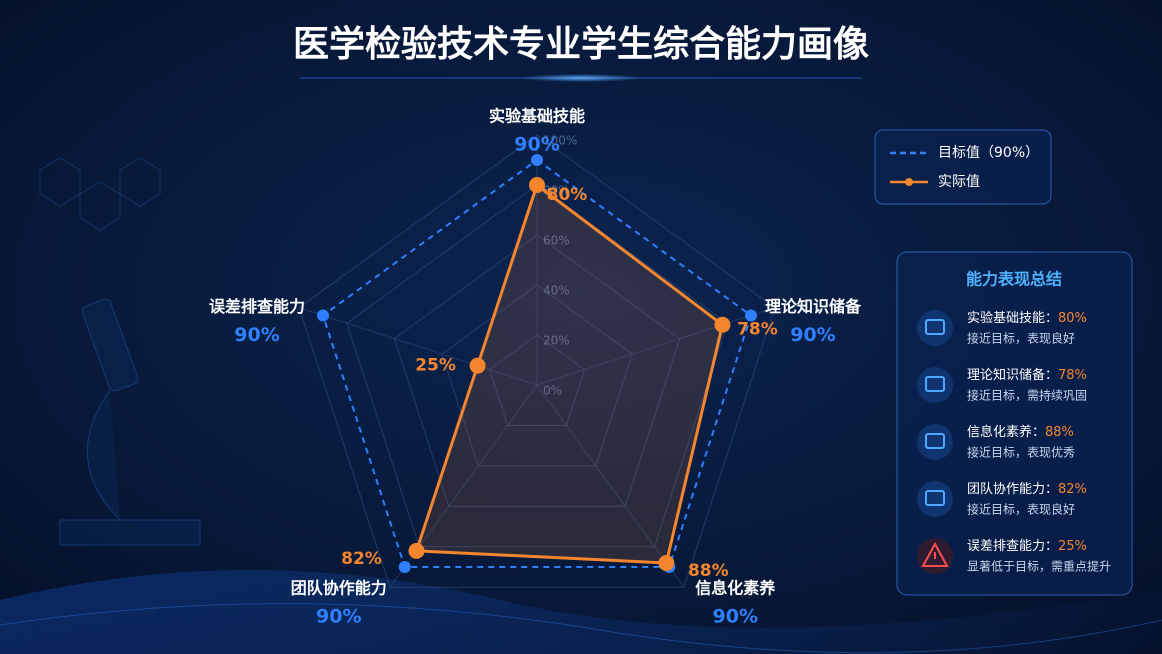 The width and height of the screenshot is (1162, 654). What do you see at coordinates (567, 195) in the screenshot?
I see `actual-value-label: 80%` at bounding box center [567, 195].